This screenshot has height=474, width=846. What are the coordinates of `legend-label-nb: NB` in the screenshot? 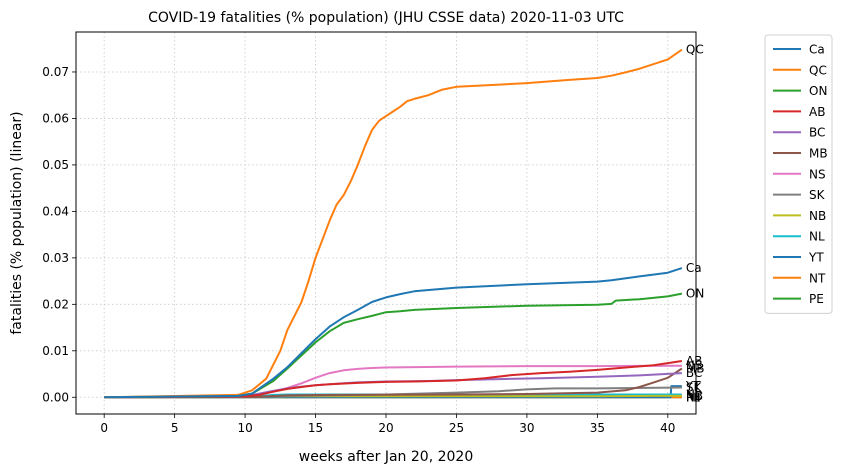 It's located at (817, 216).